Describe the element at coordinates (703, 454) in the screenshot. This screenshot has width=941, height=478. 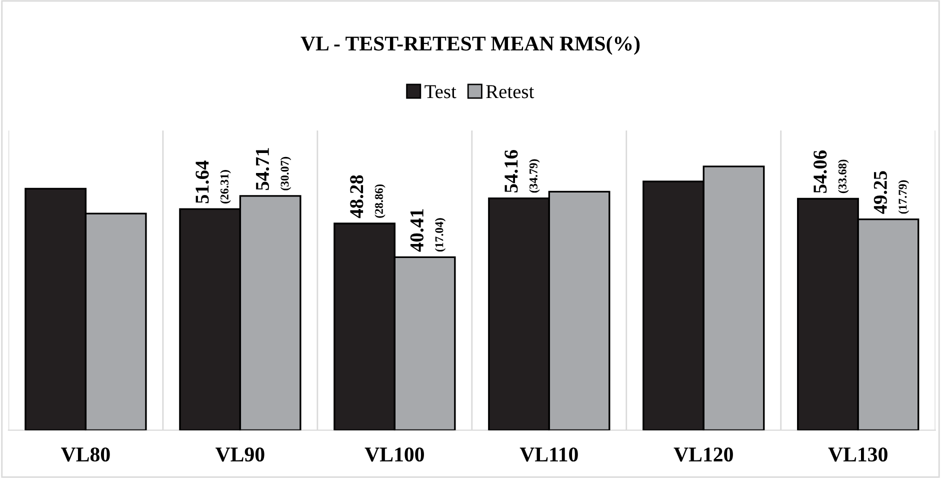
I see `x-tick-label: VL120` at that location.